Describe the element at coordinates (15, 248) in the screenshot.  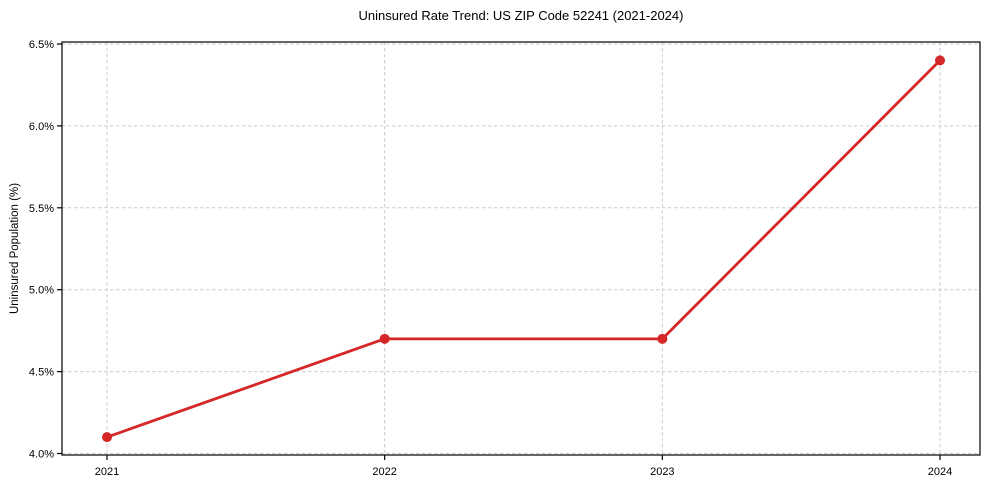
I see `y-axis-label: Uninsured Population (%)` at that location.